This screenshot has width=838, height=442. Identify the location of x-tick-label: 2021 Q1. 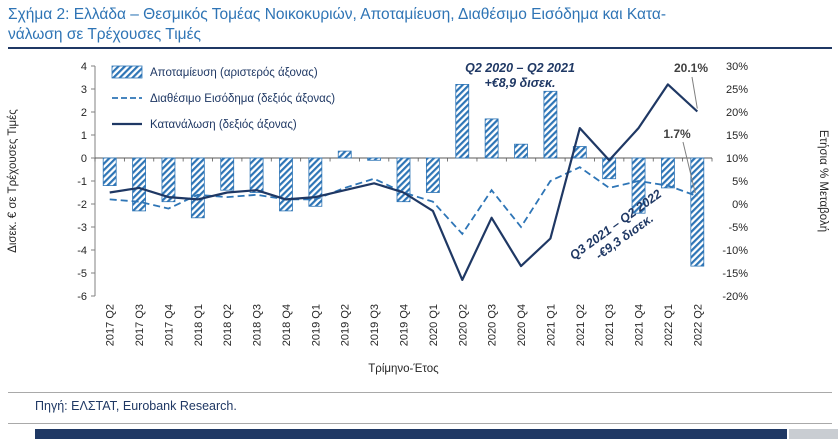
(551, 325).